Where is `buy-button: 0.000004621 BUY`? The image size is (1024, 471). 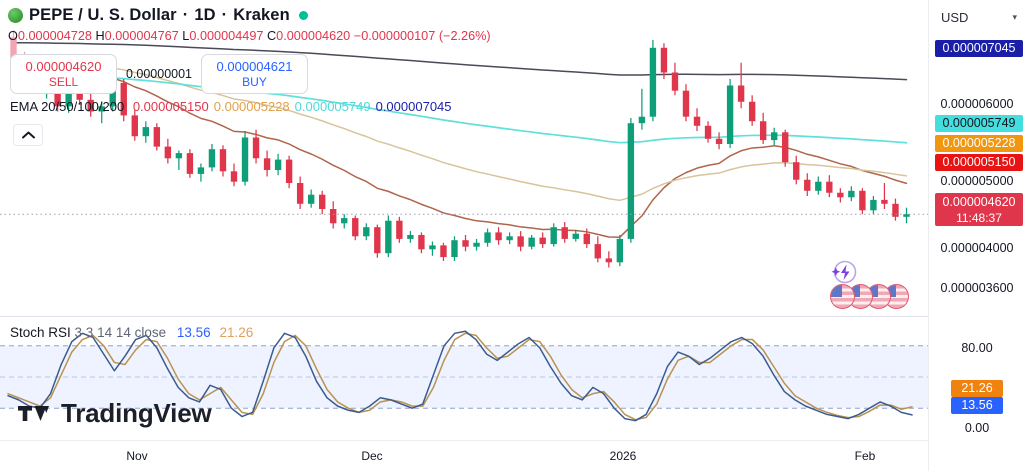
buy-button: 0.000004621 BUY is located at coordinates (254, 74).